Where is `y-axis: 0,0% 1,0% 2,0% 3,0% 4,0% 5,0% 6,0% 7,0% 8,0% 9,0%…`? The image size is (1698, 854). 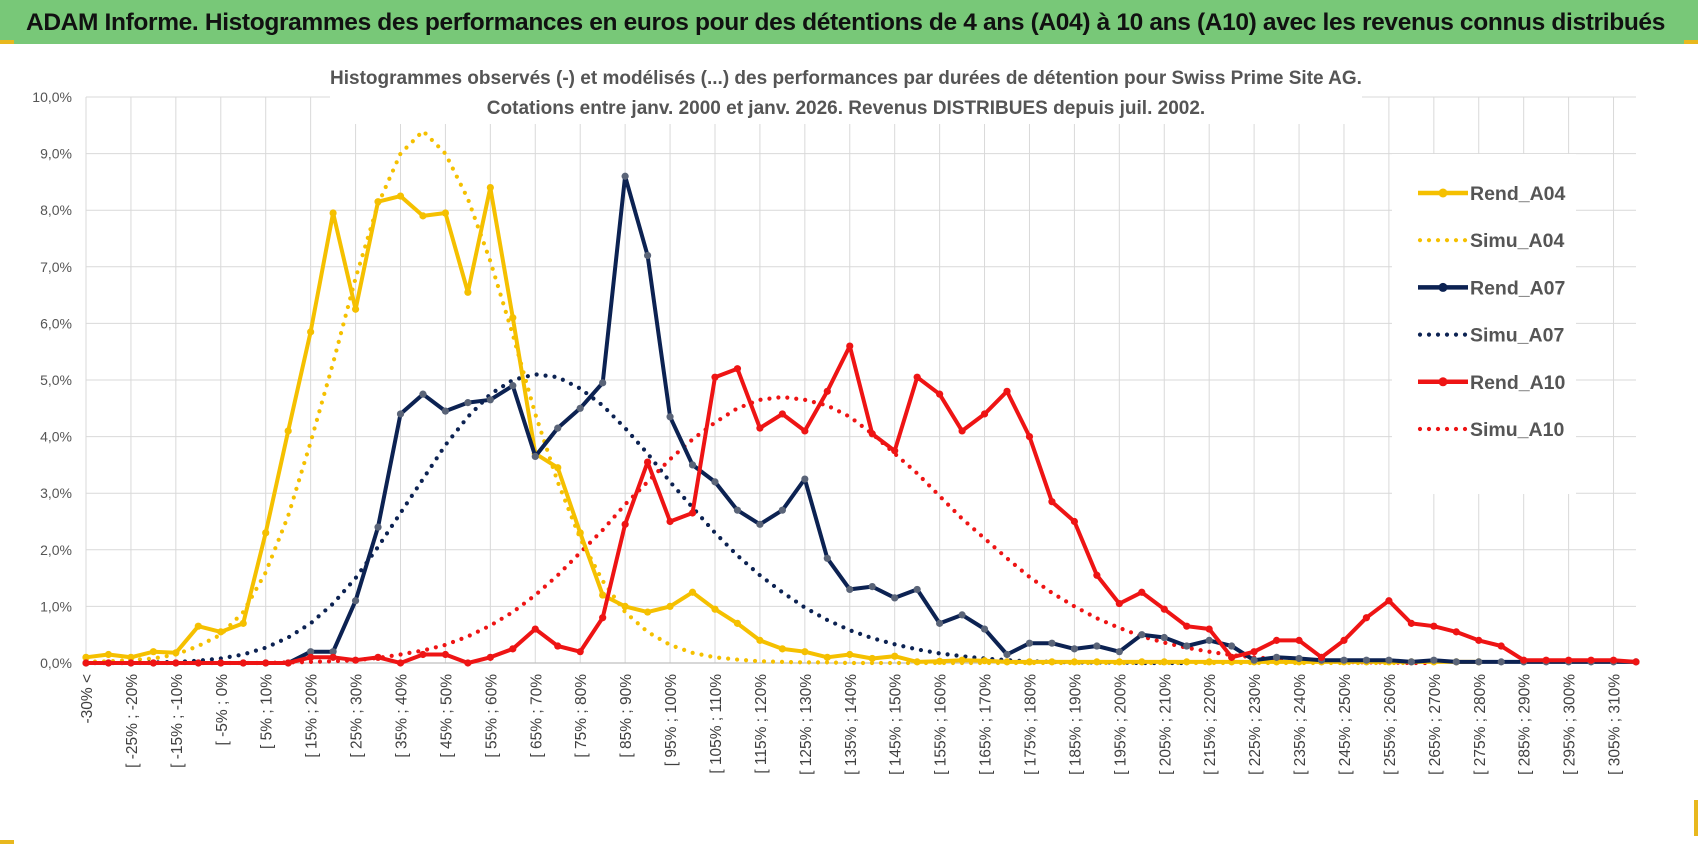
y-axis: 0,0% 1,0% 2,0% 3,0% 4,0% 5,0% 6,0% 7,0% 8,0% 9,0%… is located at coordinates (52, 380).